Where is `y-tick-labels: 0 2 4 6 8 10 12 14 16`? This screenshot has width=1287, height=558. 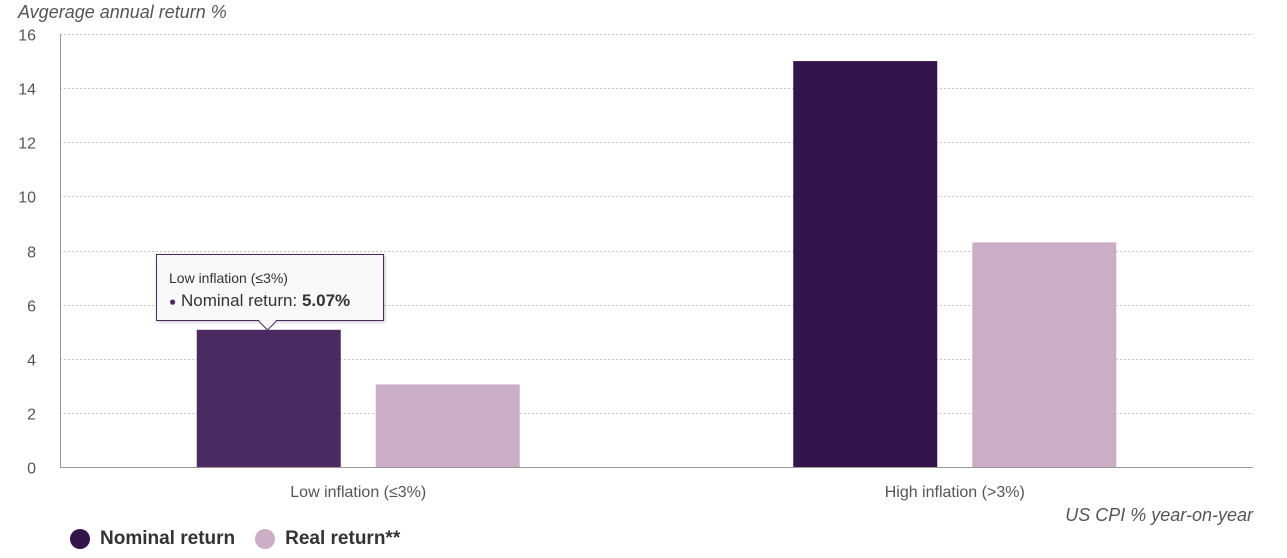
y-tick-labels: 0 2 4 6 8 10 12 14 16 is located at coordinates (27, 253).